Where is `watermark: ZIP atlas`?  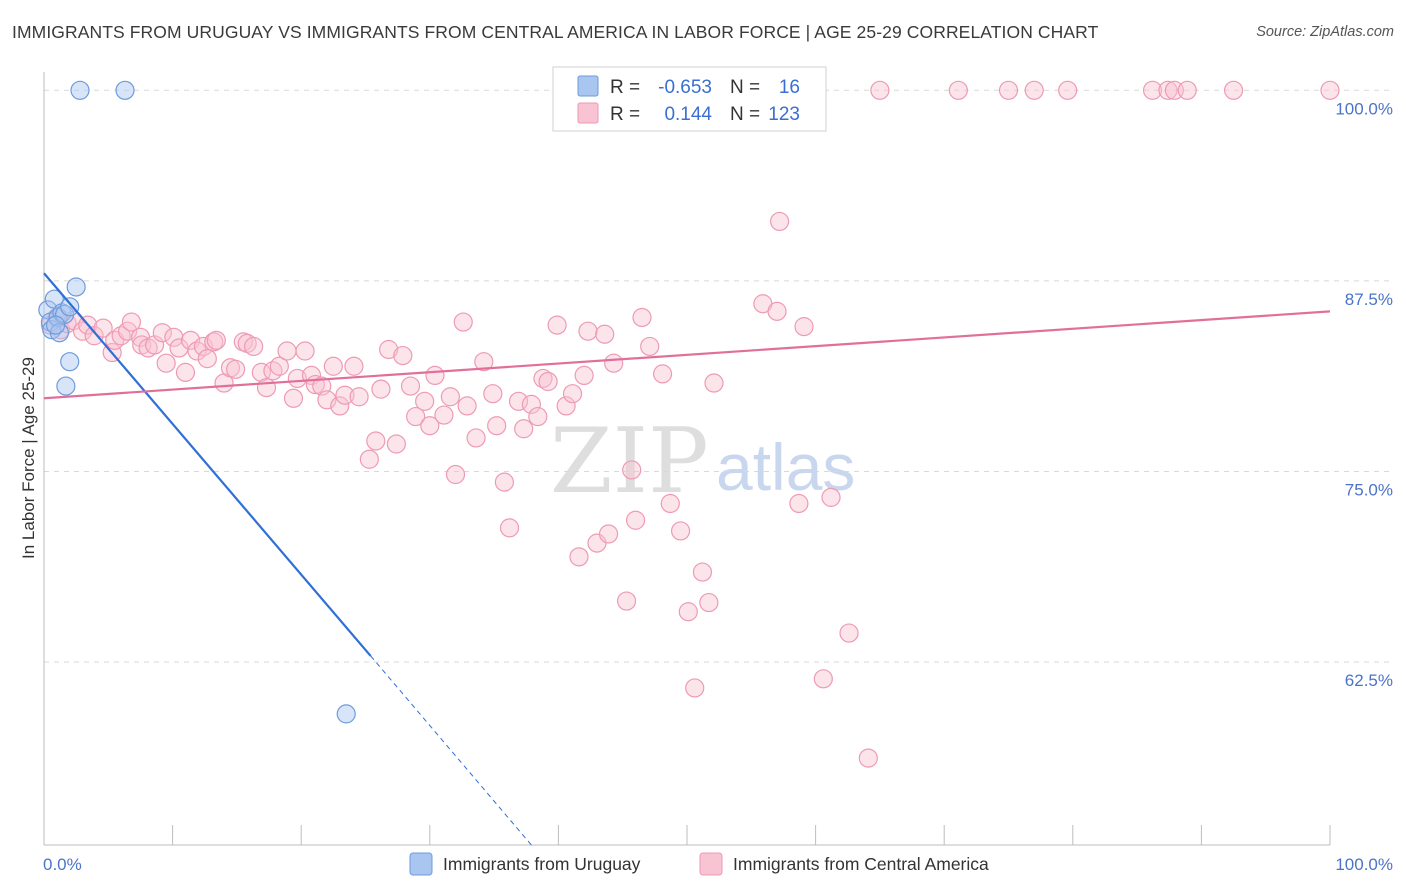 watermark: ZIP atlas is located at coordinates (702, 461).